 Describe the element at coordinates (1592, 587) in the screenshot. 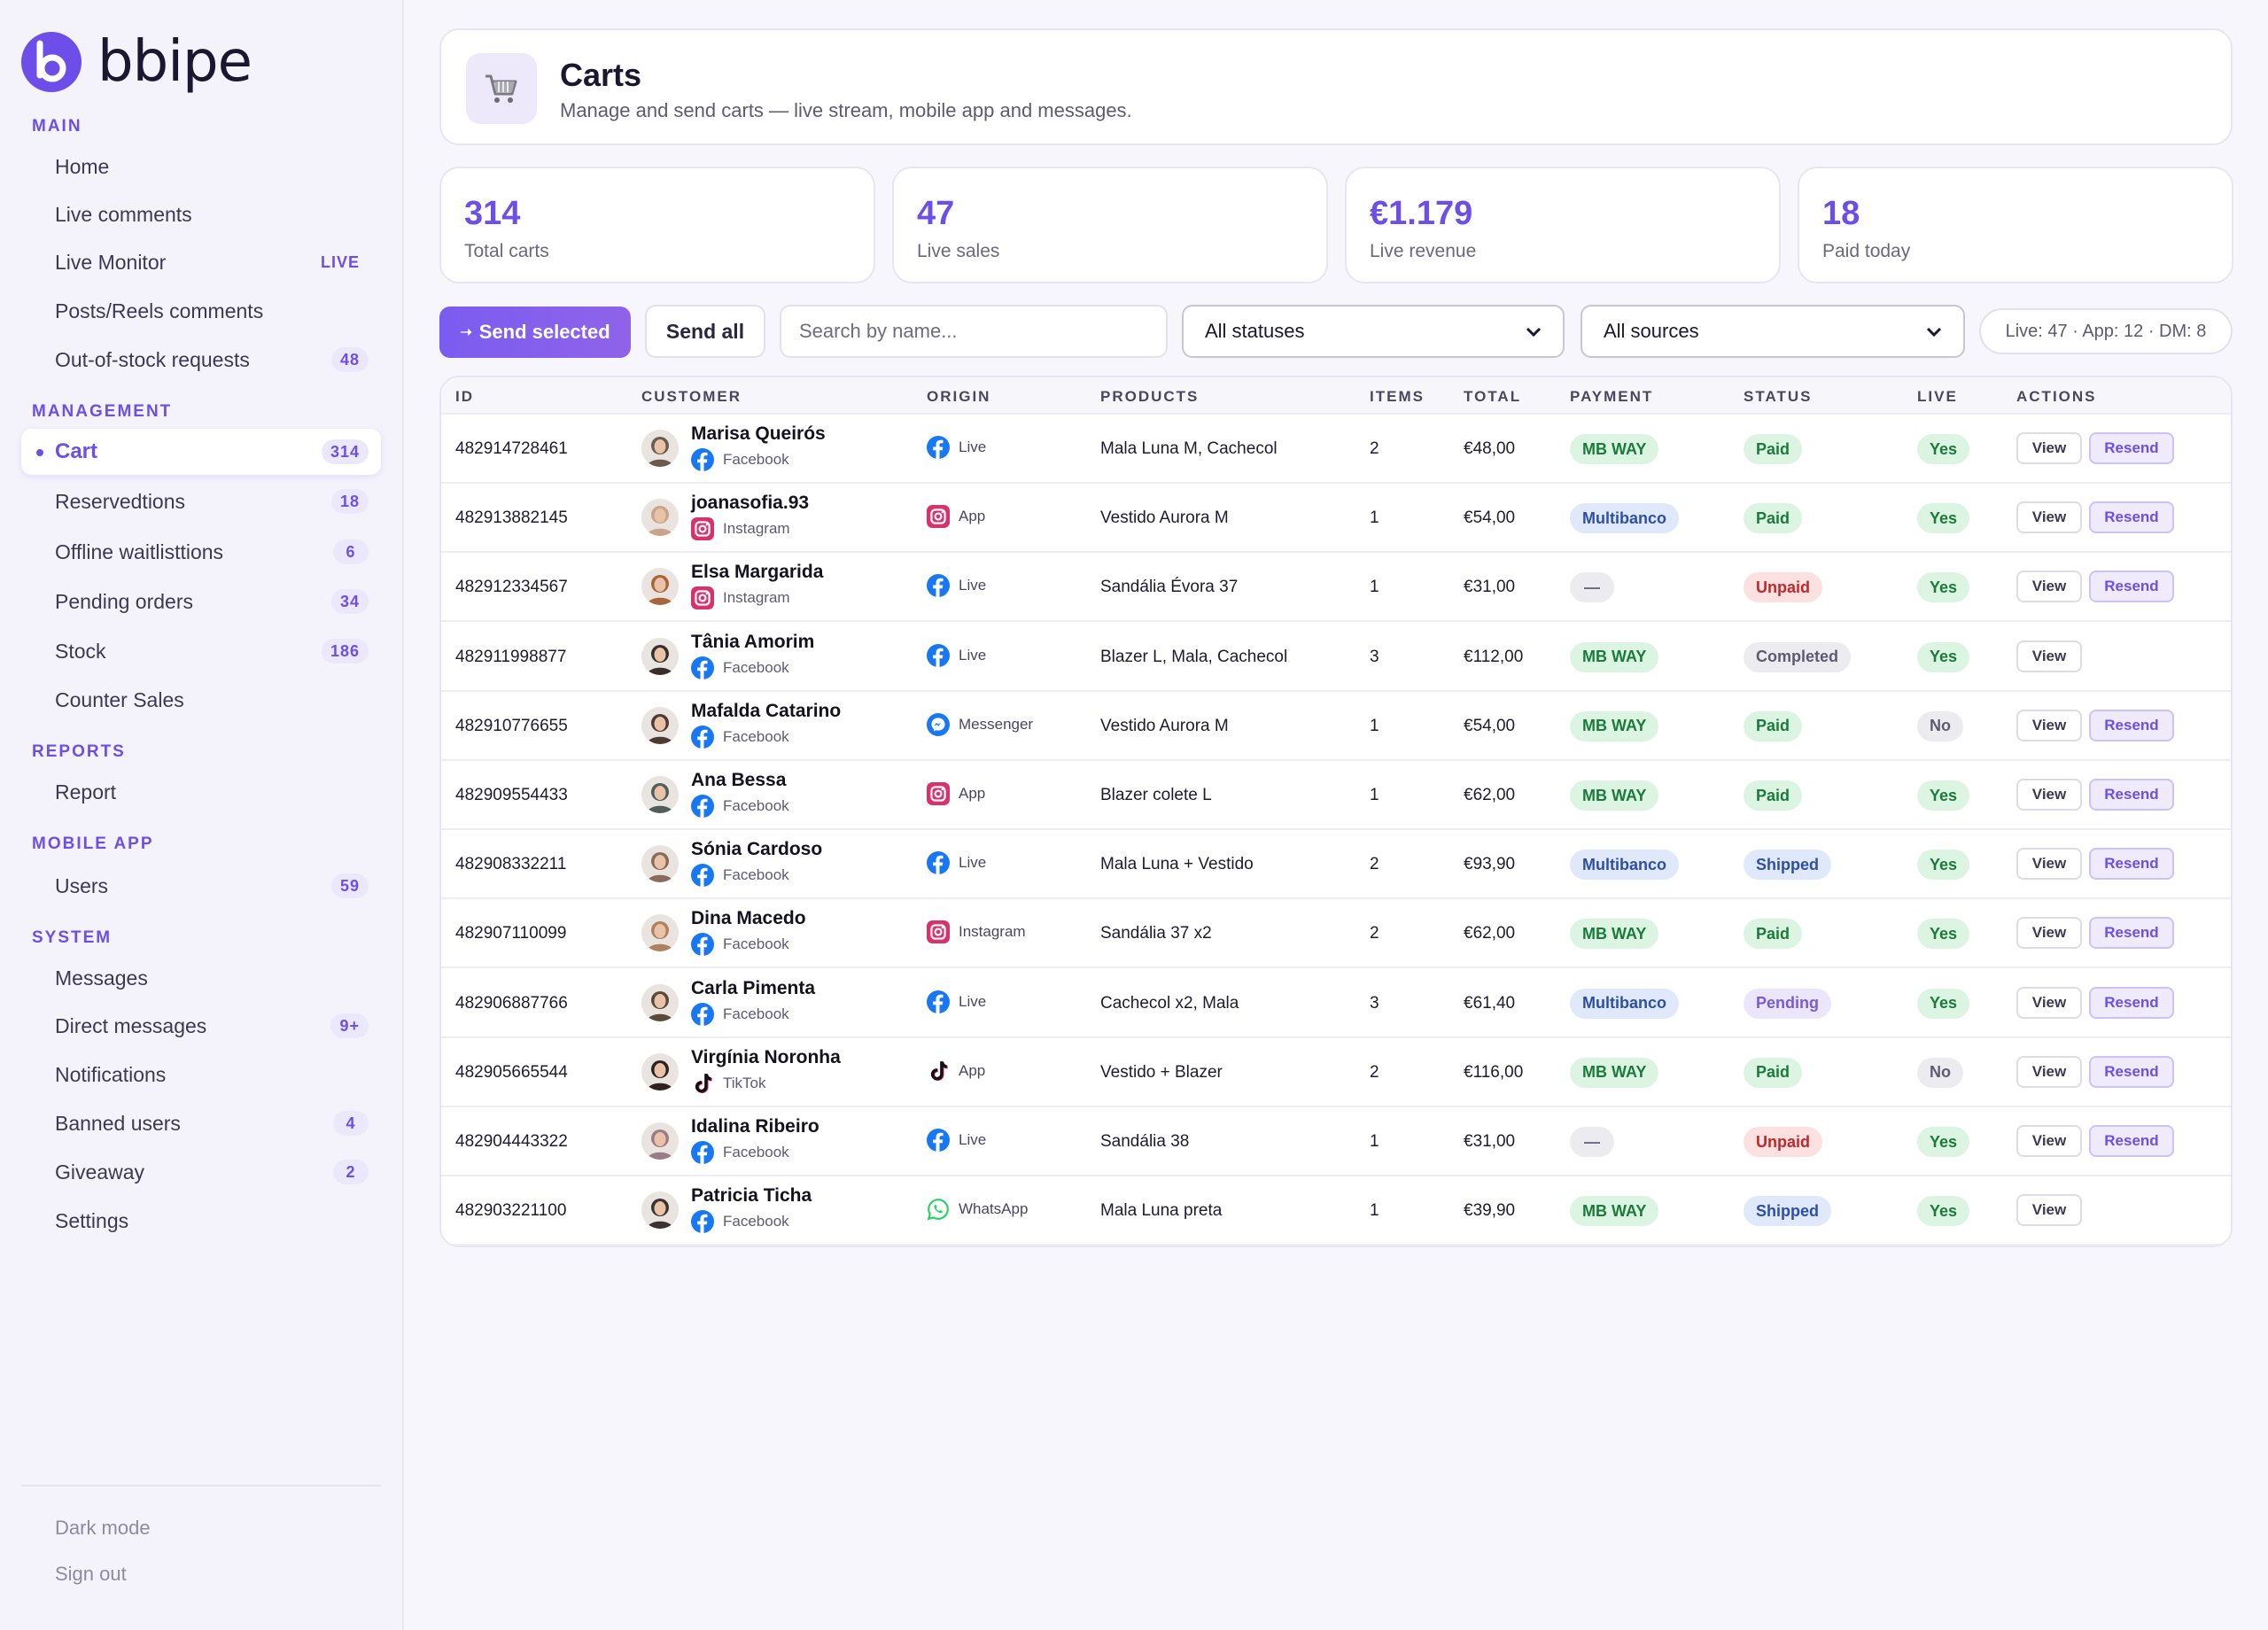

I see `payment-badge: —` at that location.